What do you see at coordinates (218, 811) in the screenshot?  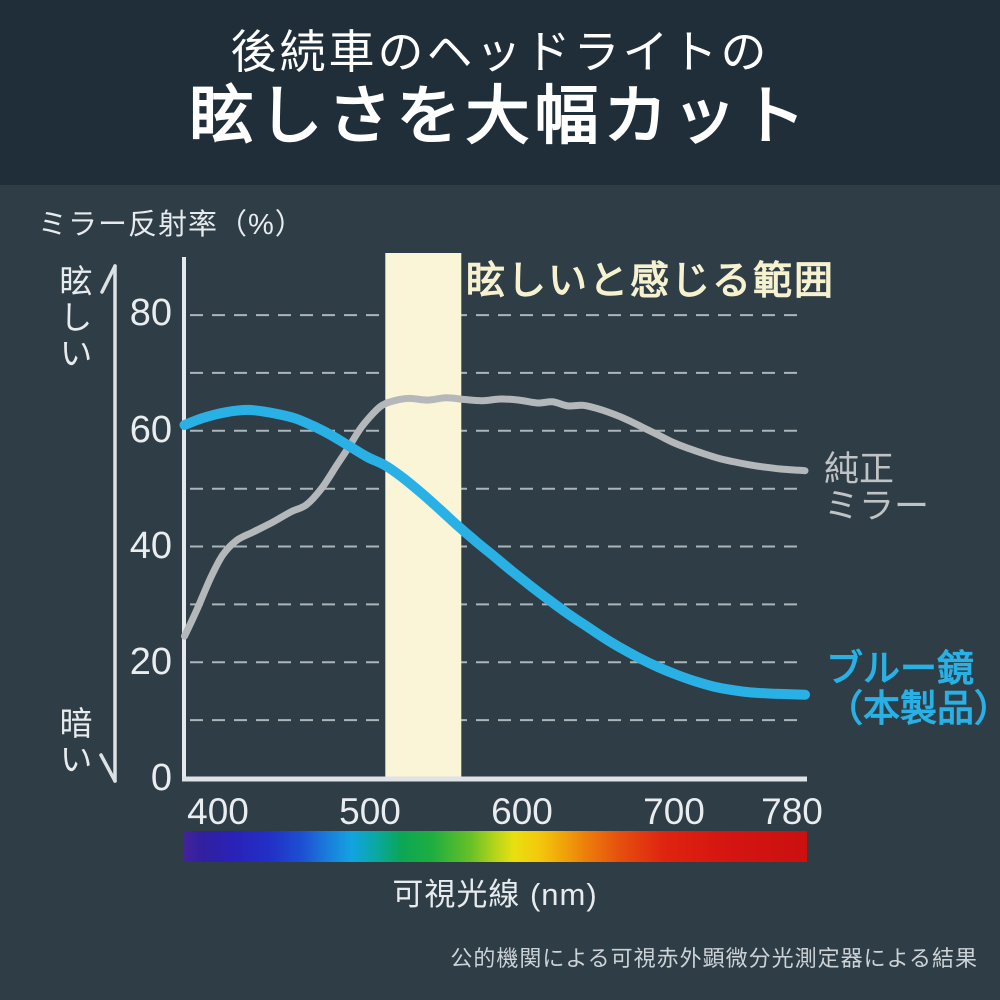 I see `x-tick-400: 400` at bounding box center [218, 811].